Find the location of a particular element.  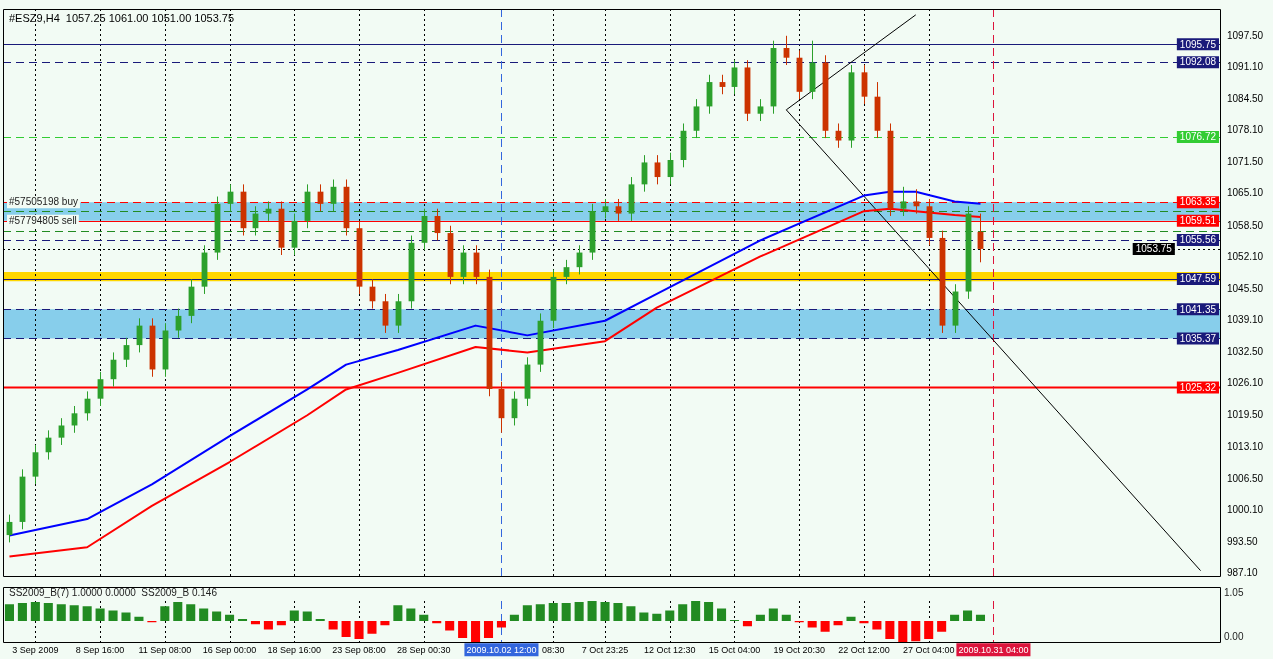

ref-line-label: 1059.51 is located at coordinates (1198, 221).